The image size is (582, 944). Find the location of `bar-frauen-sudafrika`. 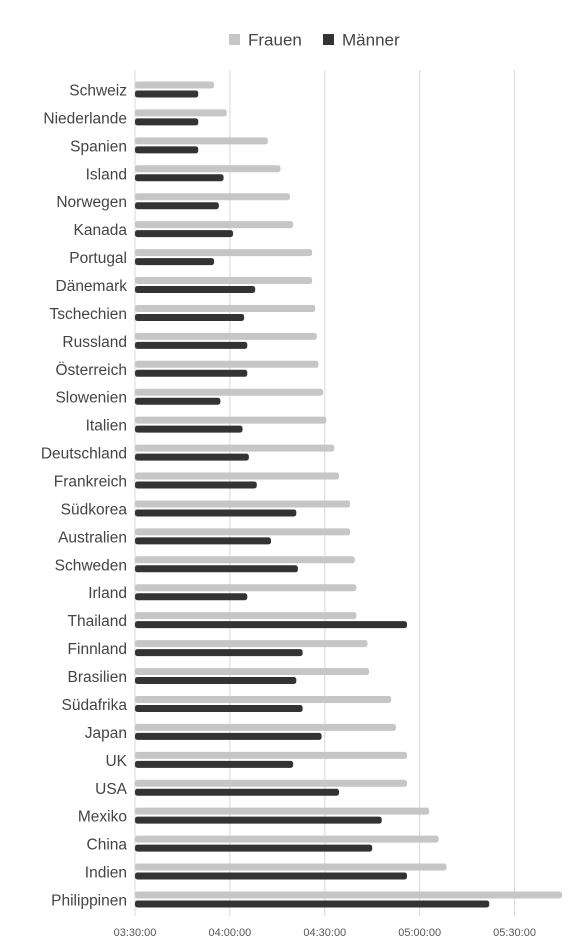

bar-frauen-sudafrika is located at coordinates (263, 699).